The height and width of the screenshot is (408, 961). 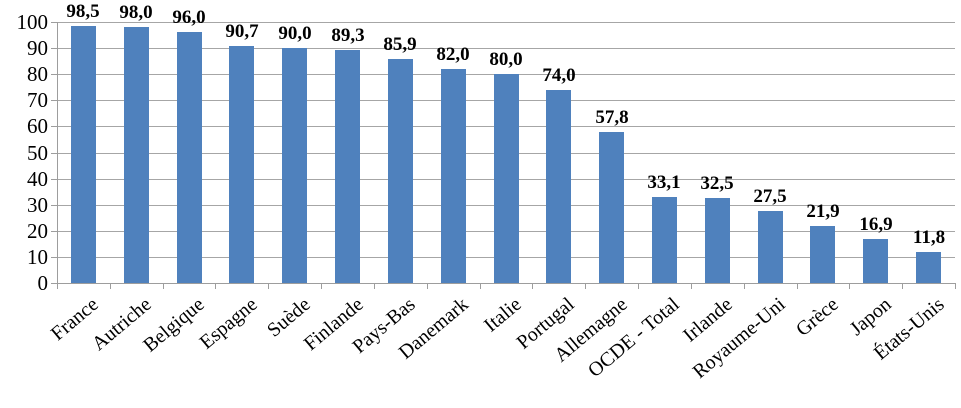 I want to click on bar-value-label: 98,0, so click(x=136, y=12).